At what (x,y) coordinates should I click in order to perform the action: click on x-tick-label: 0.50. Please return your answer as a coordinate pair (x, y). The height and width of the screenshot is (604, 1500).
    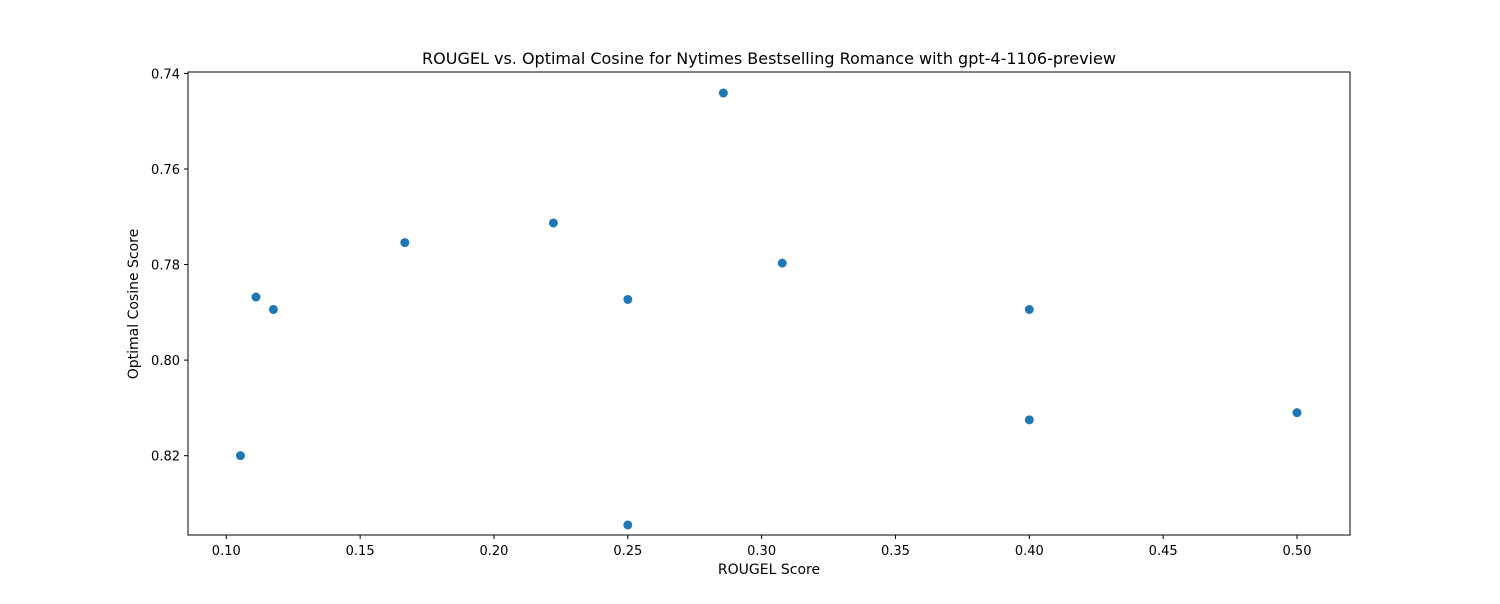
    Looking at the image, I should click on (1297, 551).